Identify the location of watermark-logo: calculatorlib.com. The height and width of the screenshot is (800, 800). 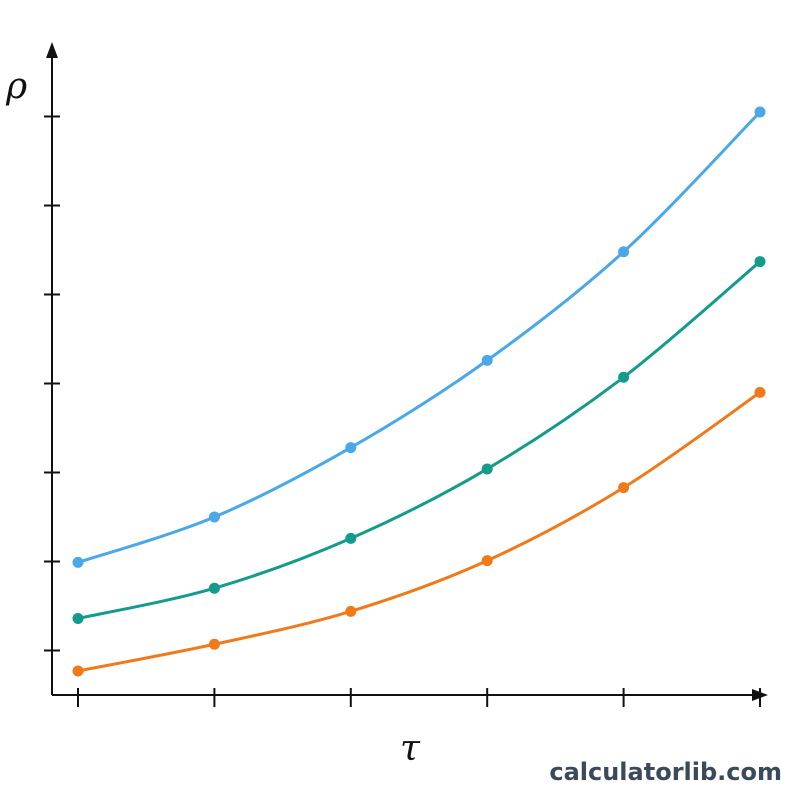
(665, 772).